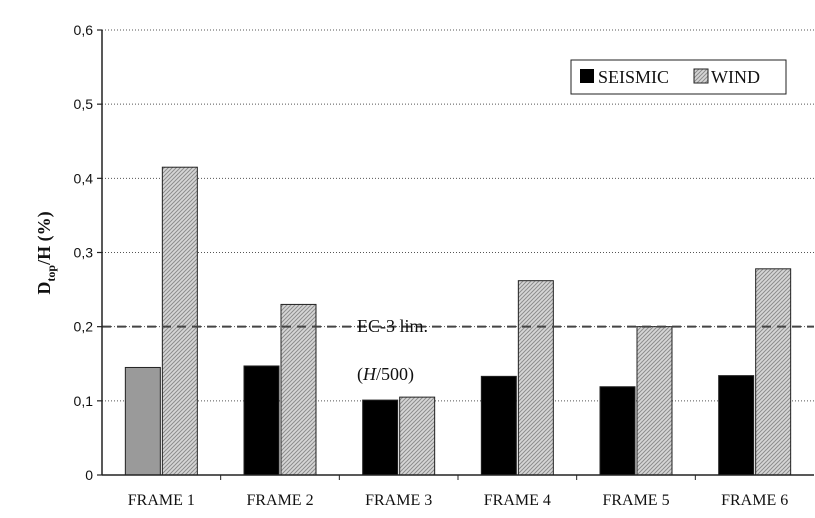 The height and width of the screenshot is (518, 815). Describe the element at coordinates (84, 30) in the screenshot. I see `y-tick-label: 0,6` at that location.